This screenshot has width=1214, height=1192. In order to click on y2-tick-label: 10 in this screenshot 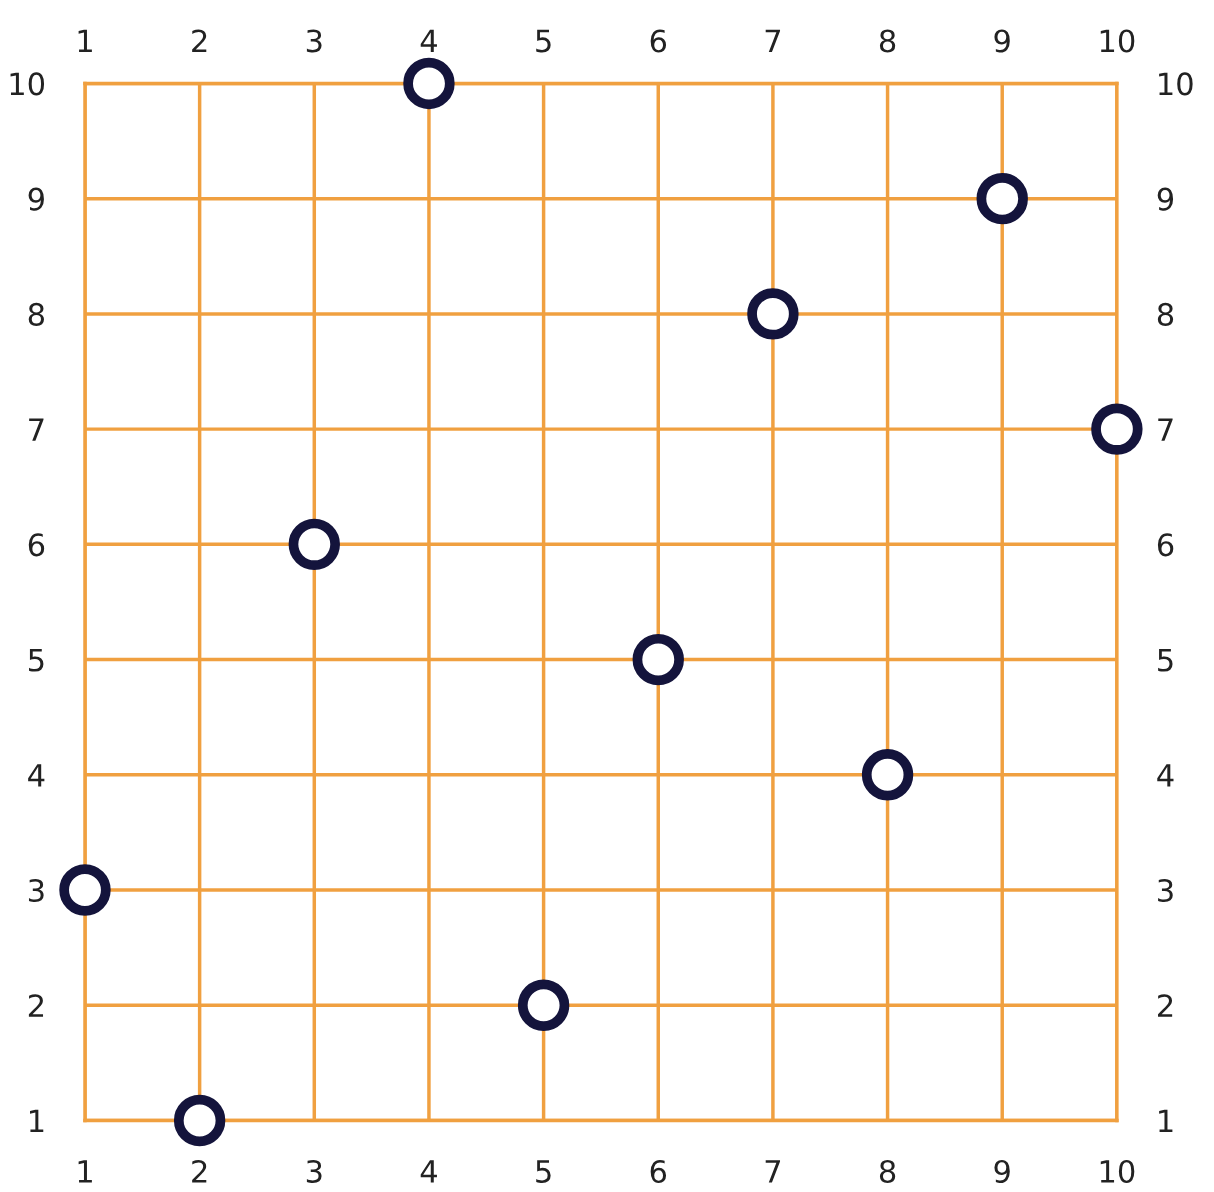, I will do `click(1176, 84)`.